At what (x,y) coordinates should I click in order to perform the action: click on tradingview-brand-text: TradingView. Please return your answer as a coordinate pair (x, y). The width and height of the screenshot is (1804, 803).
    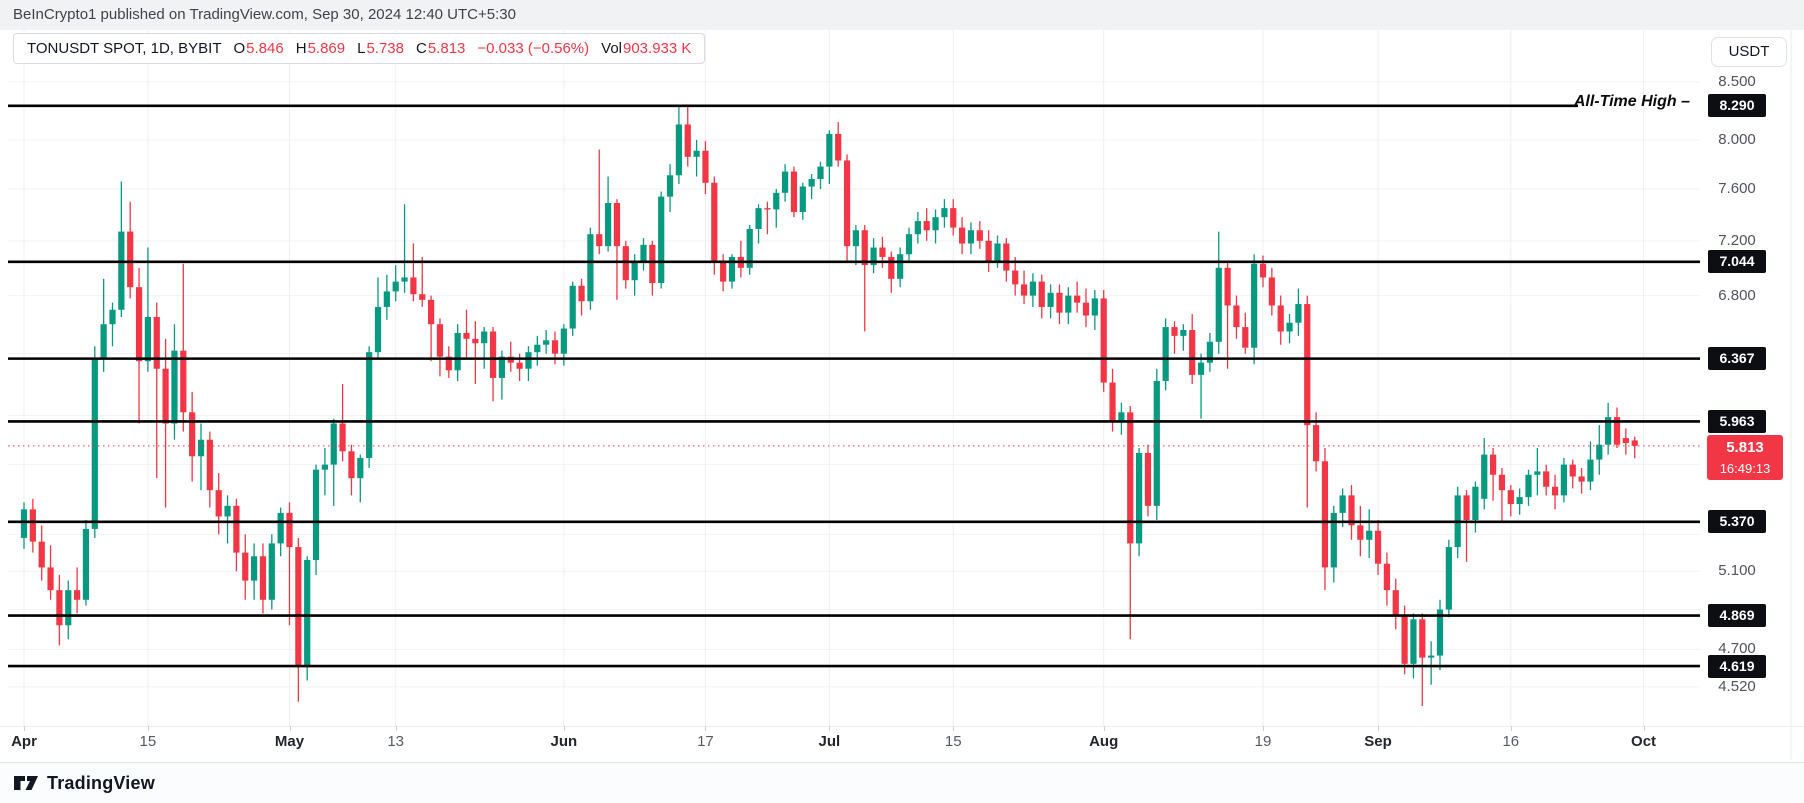
    Looking at the image, I should click on (101, 782).